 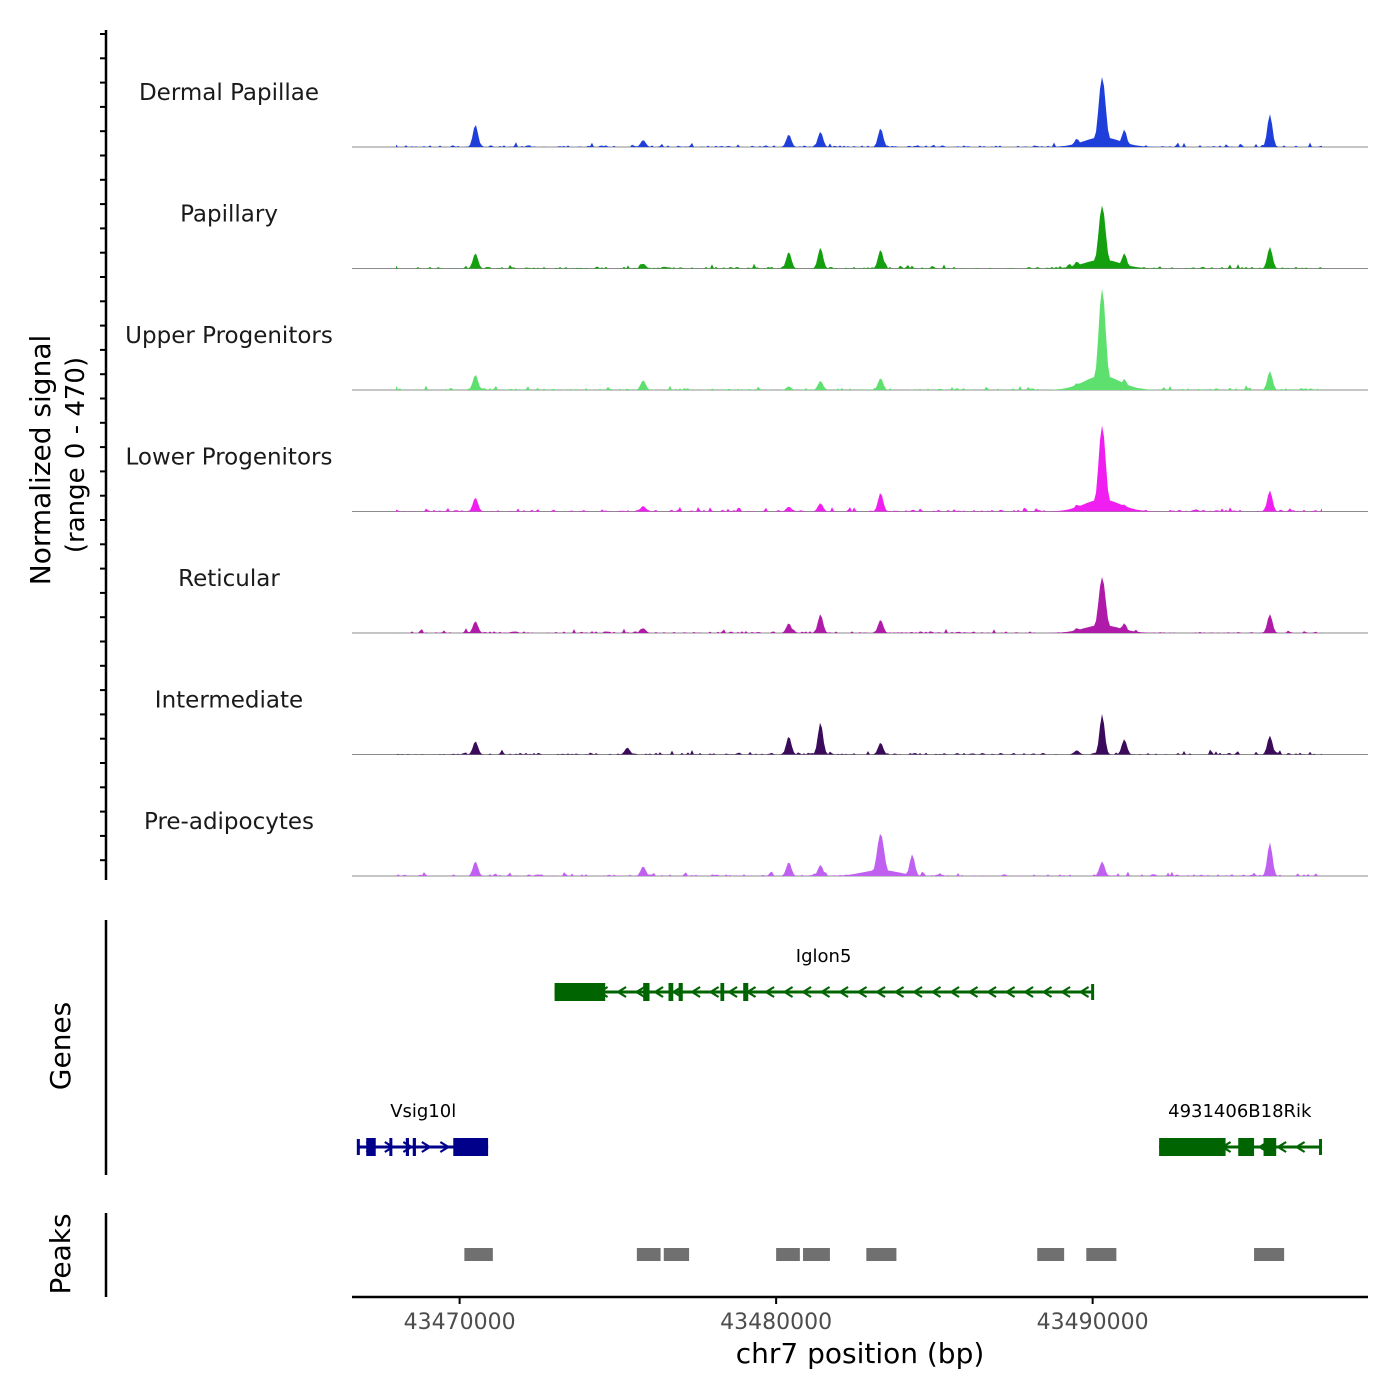 What do you see at coordinates (40, 460) in the screenshot?
I see `y-axis-title-line1: Normalized signal` at bounding box center [40, 460].